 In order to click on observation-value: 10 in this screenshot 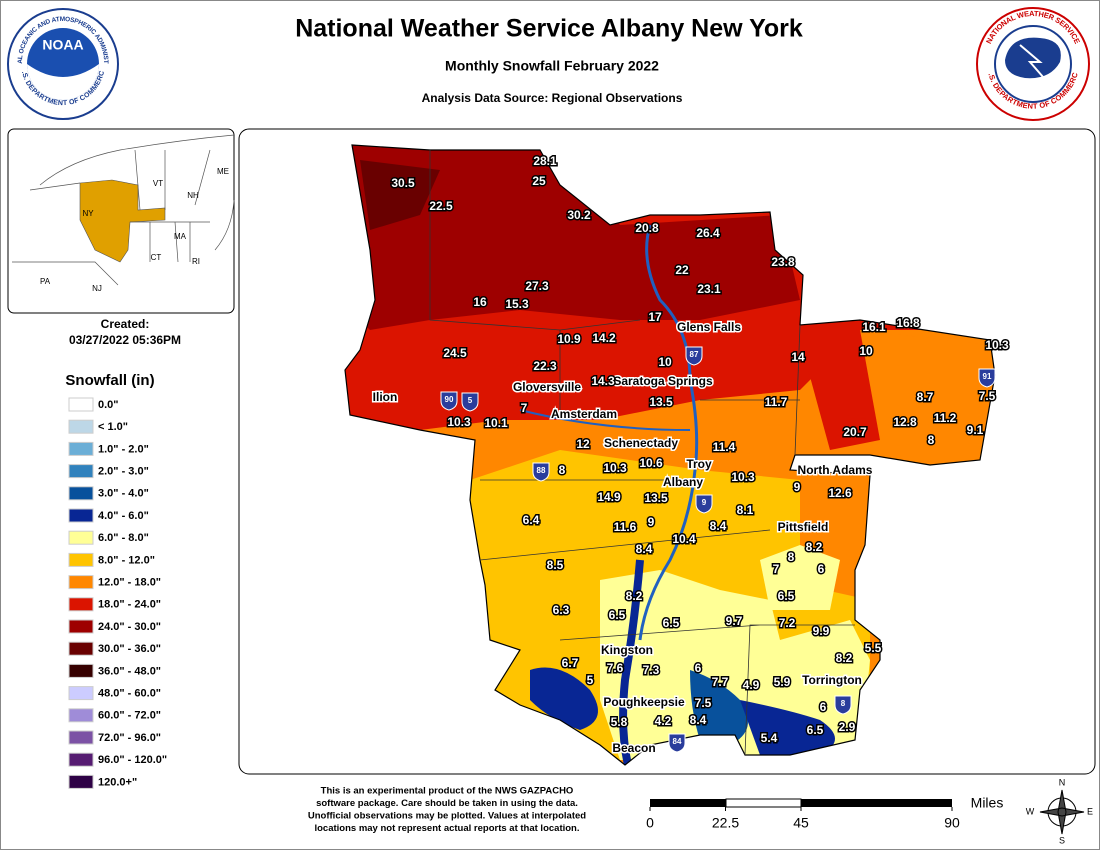, I will do `click(866, 351)`.